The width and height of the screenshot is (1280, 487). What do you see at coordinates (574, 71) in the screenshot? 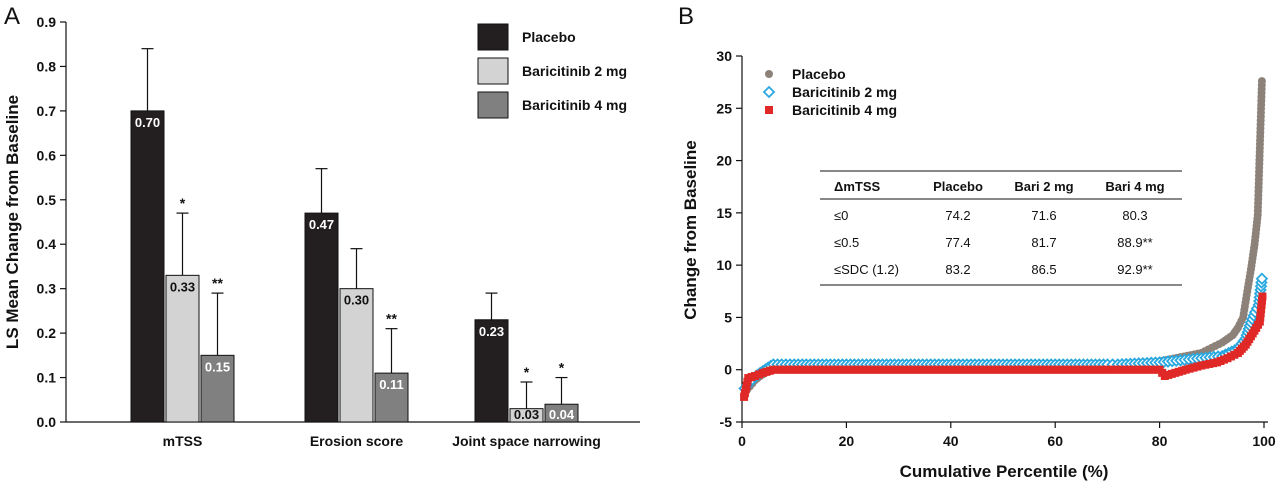
I see `legend-label: Baricitinib 2 mg` at bounding box center [574, 71].